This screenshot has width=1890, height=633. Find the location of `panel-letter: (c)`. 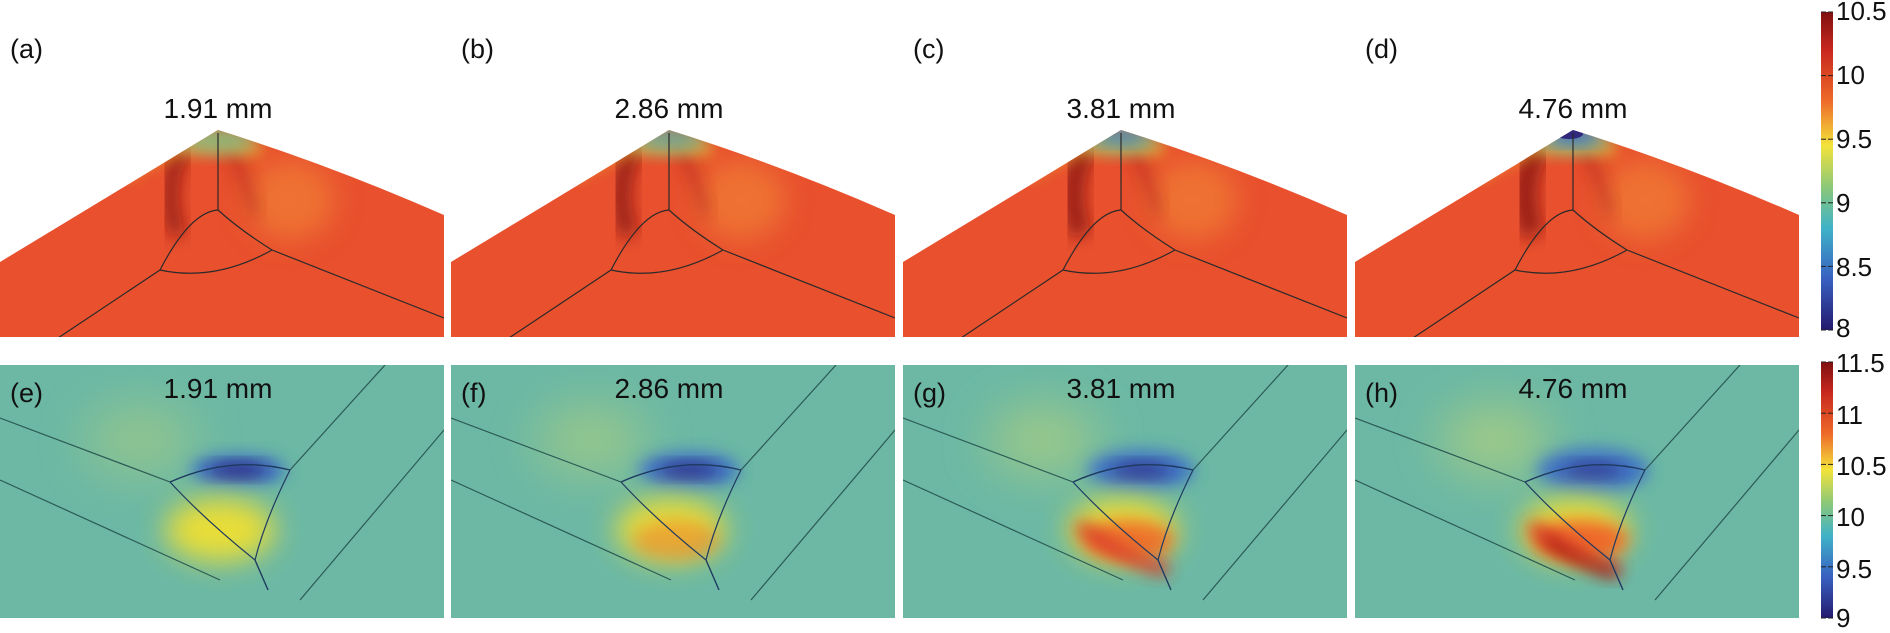

panel-letter: (c) is located at coordinates (928, 49).